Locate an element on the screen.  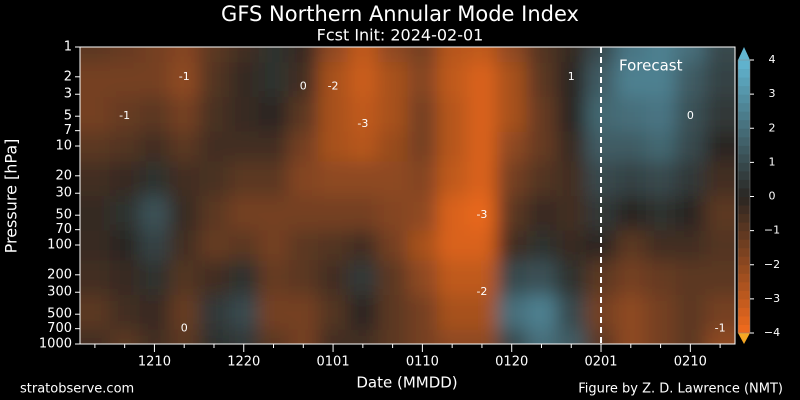
y-tick-label: 70 is located at coordinates (63, 229).